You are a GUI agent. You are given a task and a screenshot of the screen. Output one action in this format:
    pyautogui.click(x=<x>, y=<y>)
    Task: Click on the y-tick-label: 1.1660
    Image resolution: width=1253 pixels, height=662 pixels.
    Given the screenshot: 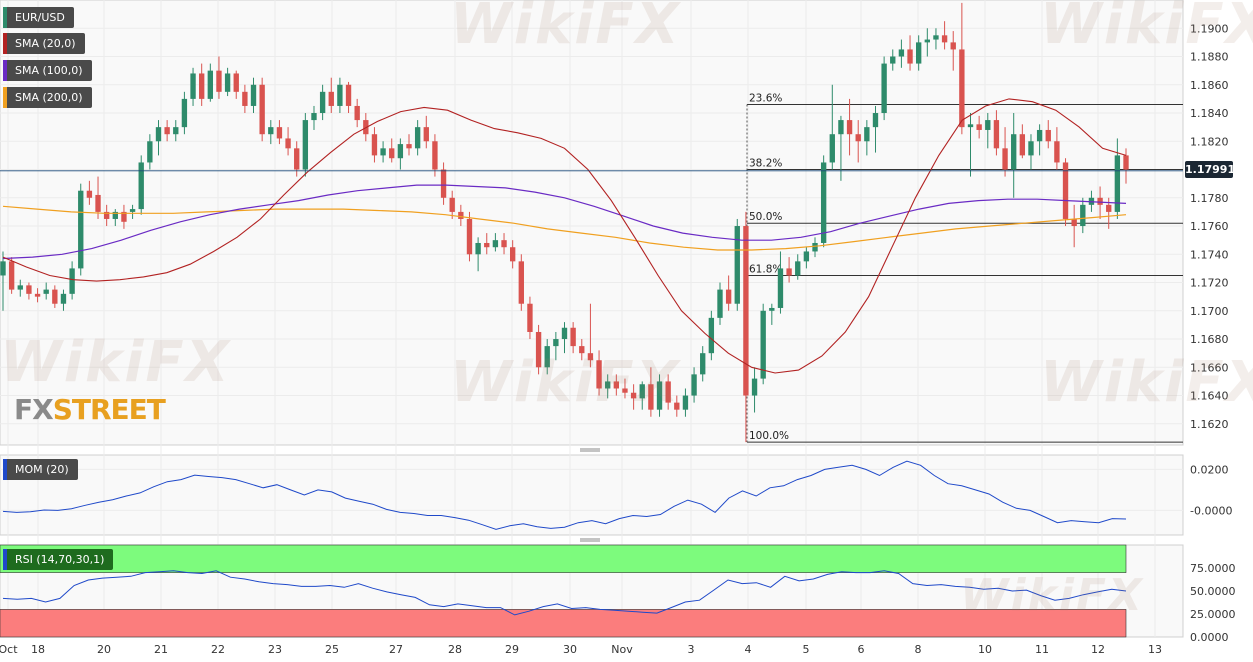 What is the action you would take?
    pyautogui.click(x=1209, y=367)
    